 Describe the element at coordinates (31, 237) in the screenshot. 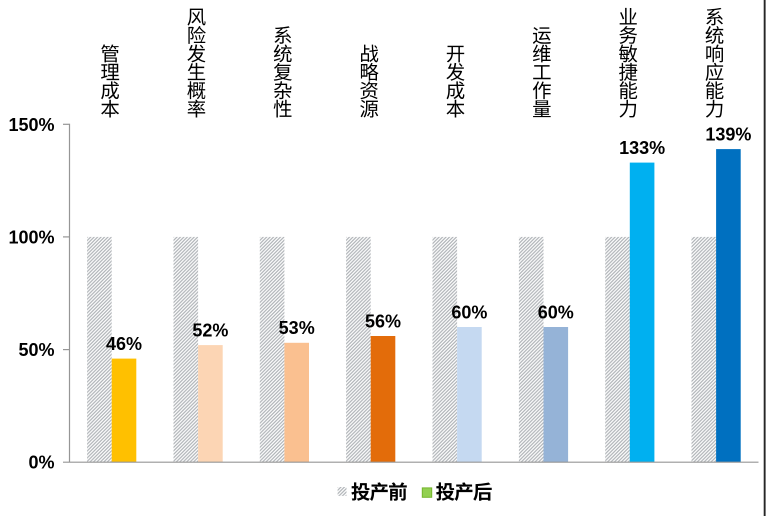

I see `svg-text: 100%` at that location.